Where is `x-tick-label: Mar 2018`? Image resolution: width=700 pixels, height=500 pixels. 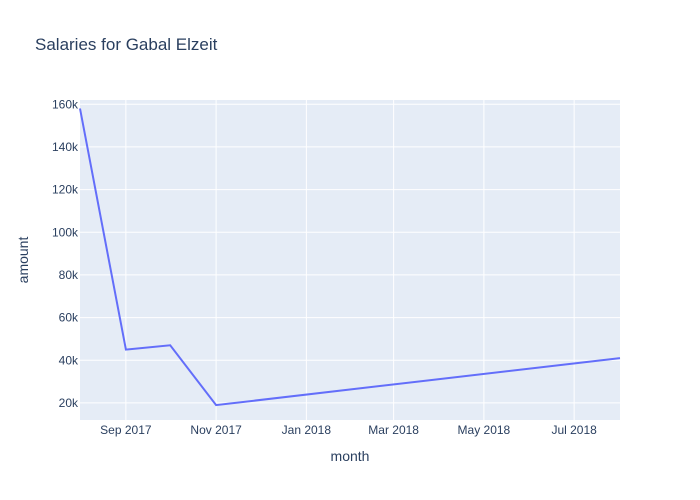 x-tick-label: Mar 2018 is located at coordinates (393, 430).